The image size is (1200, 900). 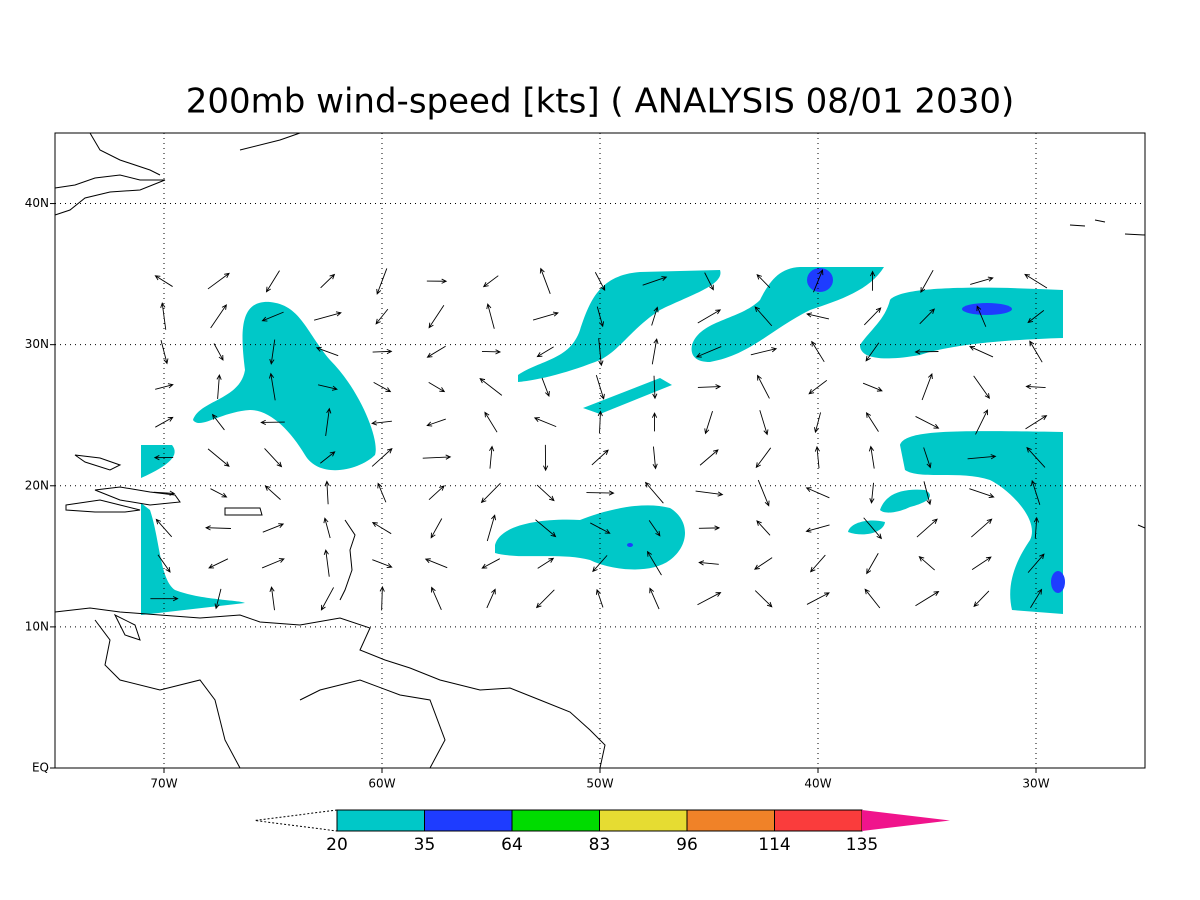 What do you see at coordinates (163, 784) in the screenshot?
I see `x-tick-label: 70W` at bounding box center [163, 784].